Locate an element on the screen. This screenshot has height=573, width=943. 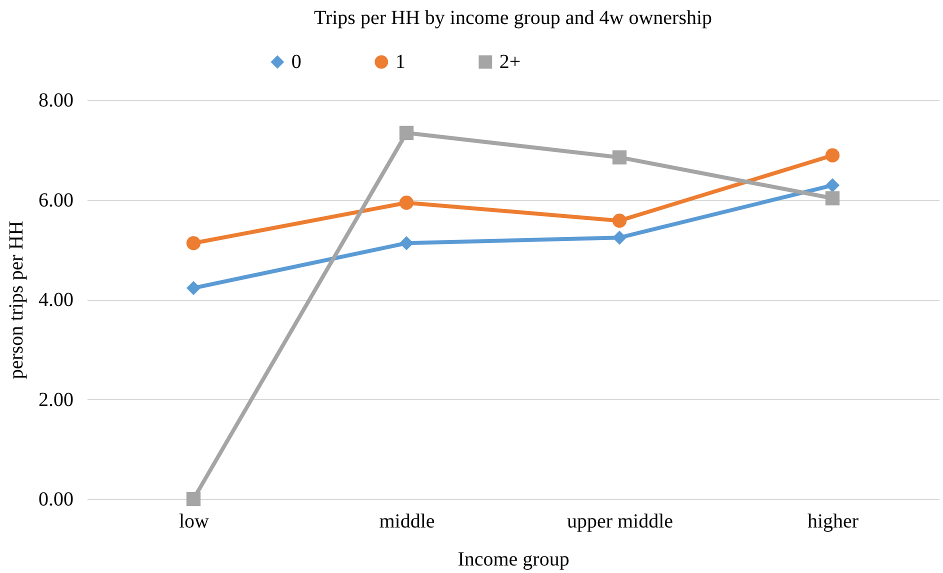
x-tick-label: higher is located at coordinates (833, 521).